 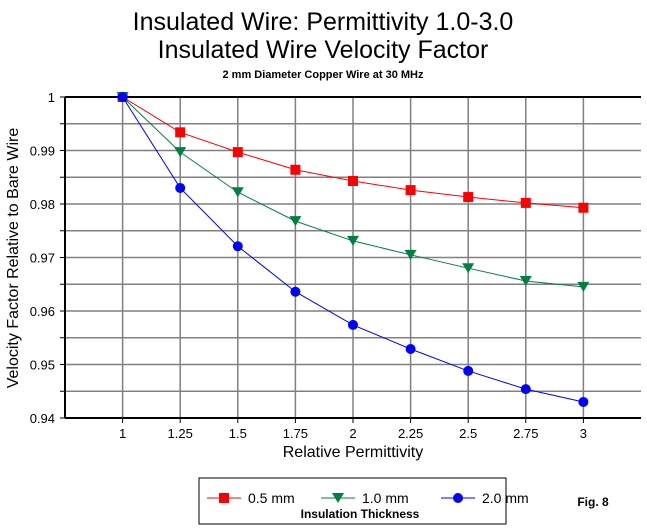 I want to click on x-tick-label: 1.75, so click(x=295, y=433).